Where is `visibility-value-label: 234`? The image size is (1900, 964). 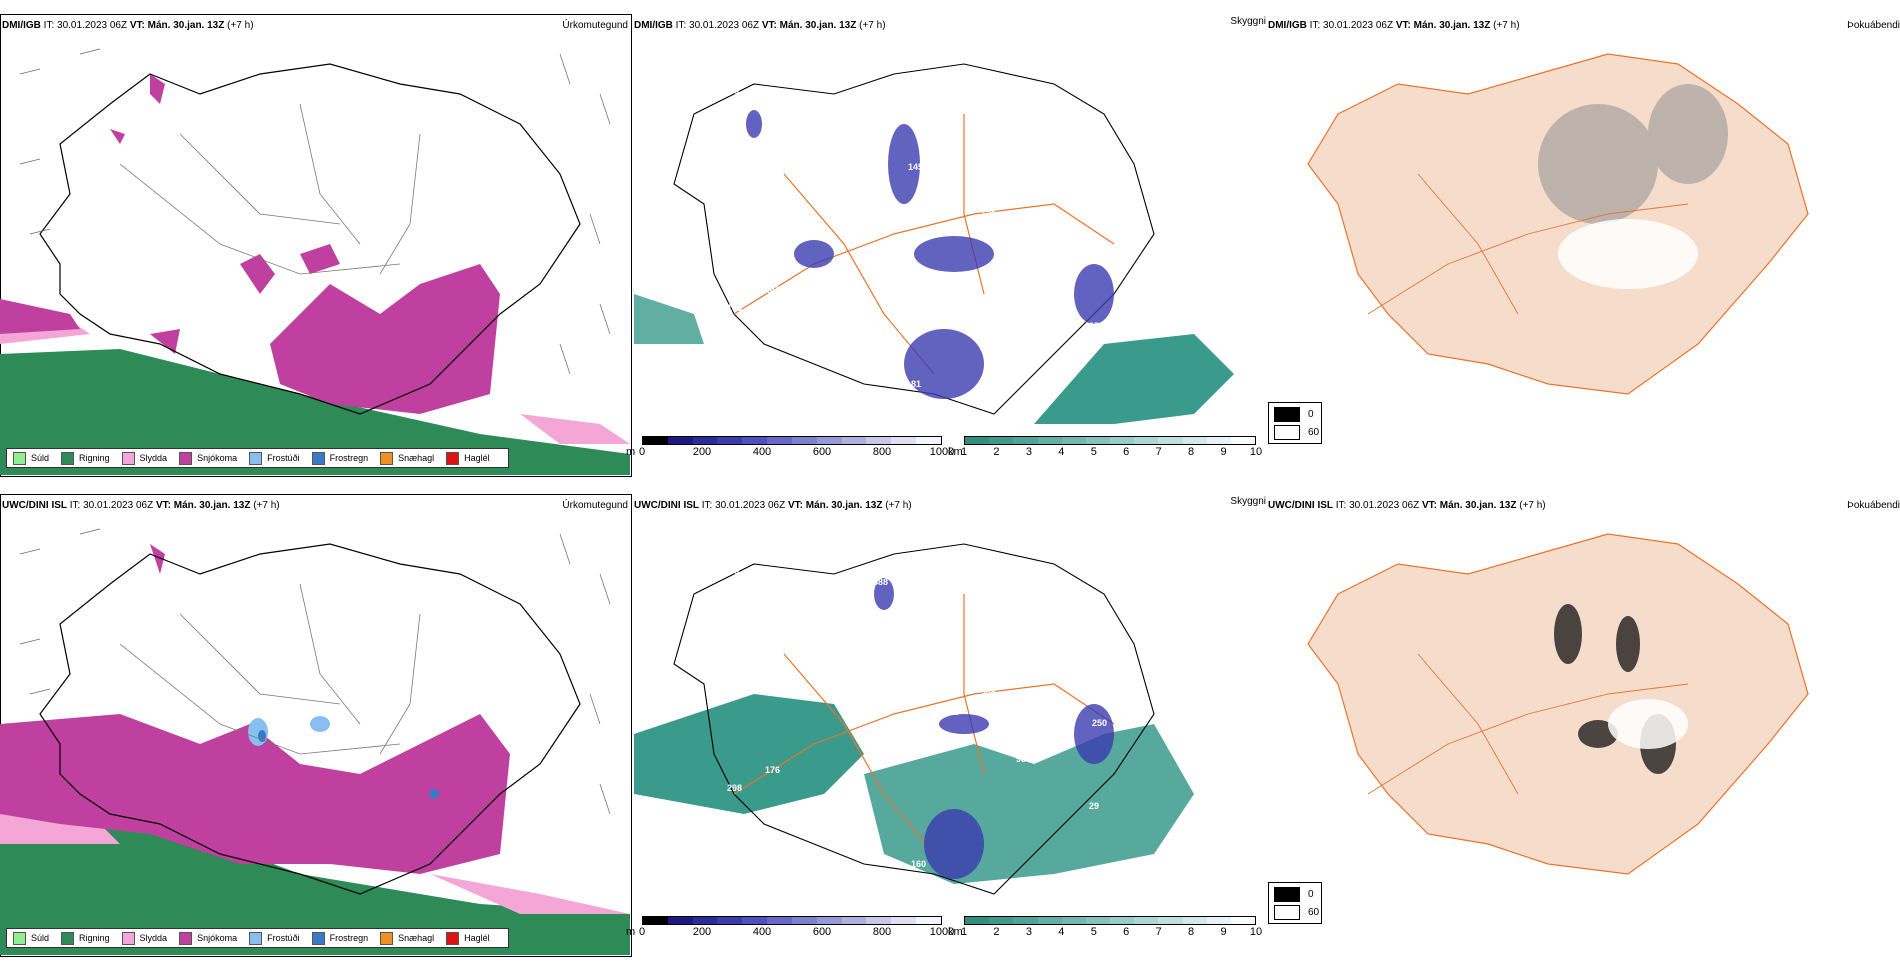
visibility-value-label: 234 is located at coordinates (769, 373).